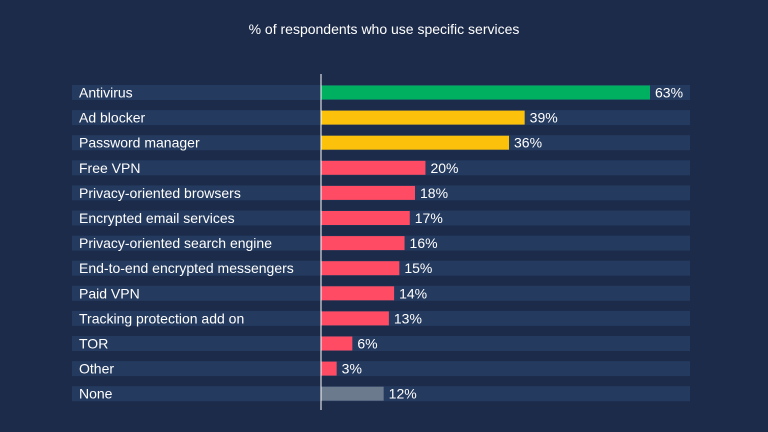 The image size is (768, 432). I want to click on value-label: 39%, so click(544, 118).